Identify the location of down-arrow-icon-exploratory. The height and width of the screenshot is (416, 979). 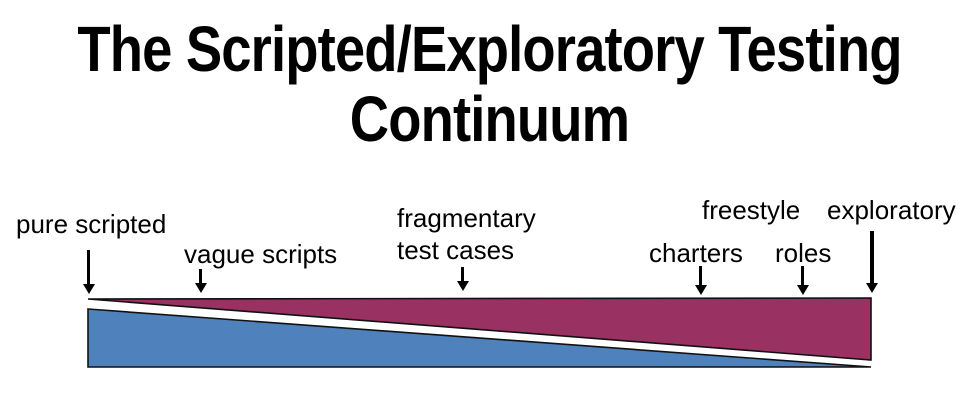
(872, 262).